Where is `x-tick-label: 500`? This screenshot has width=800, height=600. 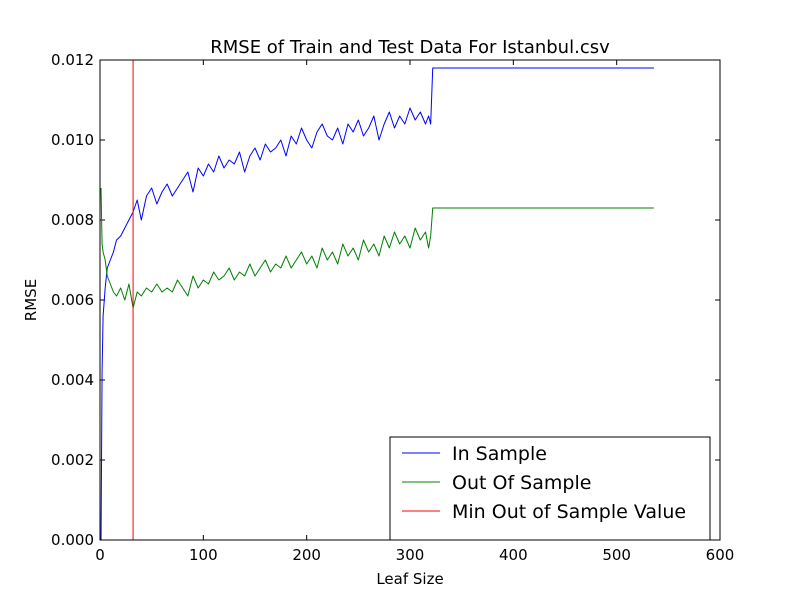 x-tick-label: 500 is located at coordinates (616, 555).